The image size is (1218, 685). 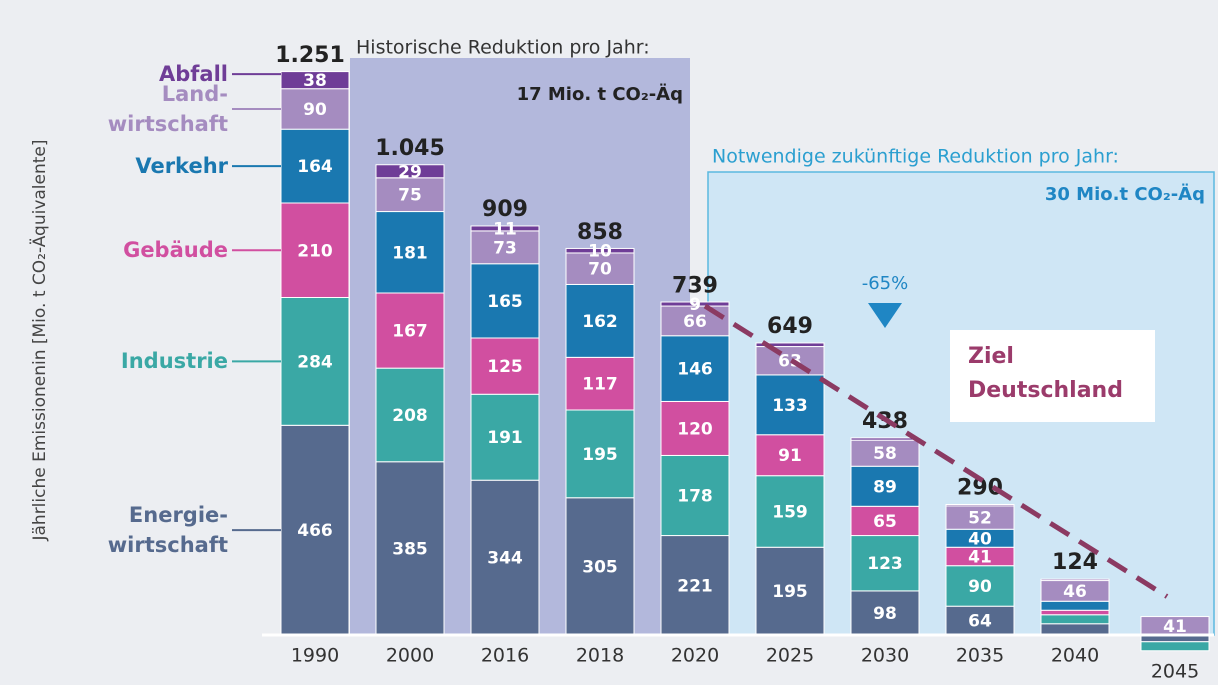 What do you see at coordinates (410, 656) in the screenshot?
I see `x-tick-label: 2000` at bounding box center [410, 656].